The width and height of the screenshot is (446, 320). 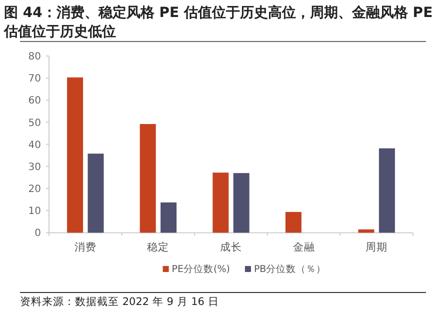 What do you see at coordinates (231, 247) in the screenshot?
I see `x-tick-label: 成长` at bounding box center [231, 247].